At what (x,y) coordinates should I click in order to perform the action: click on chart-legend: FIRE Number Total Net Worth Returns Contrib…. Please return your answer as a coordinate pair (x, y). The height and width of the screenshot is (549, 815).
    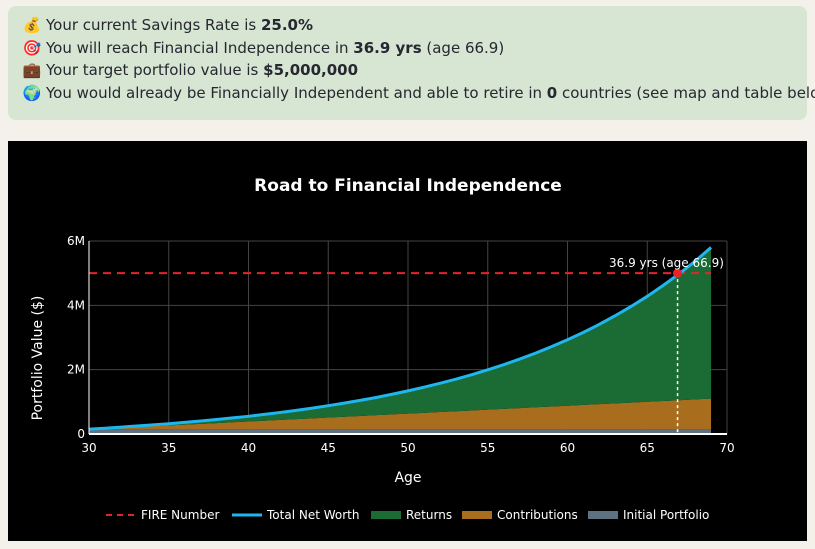
    Looking at the image, I should click on (407, 515).